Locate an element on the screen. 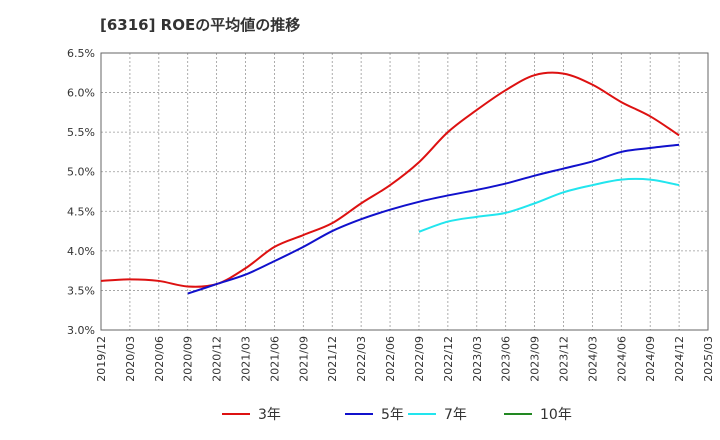 Image resolution: width=720 pixels, height=440 pixels. x-tick-label: 2019/12 is located at coordinates (101, 359).